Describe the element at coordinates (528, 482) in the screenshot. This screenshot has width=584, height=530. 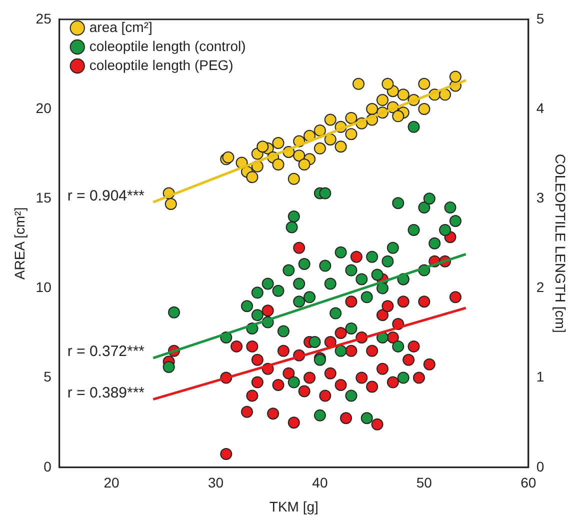
I see `x-tick-label: 60` at that location.